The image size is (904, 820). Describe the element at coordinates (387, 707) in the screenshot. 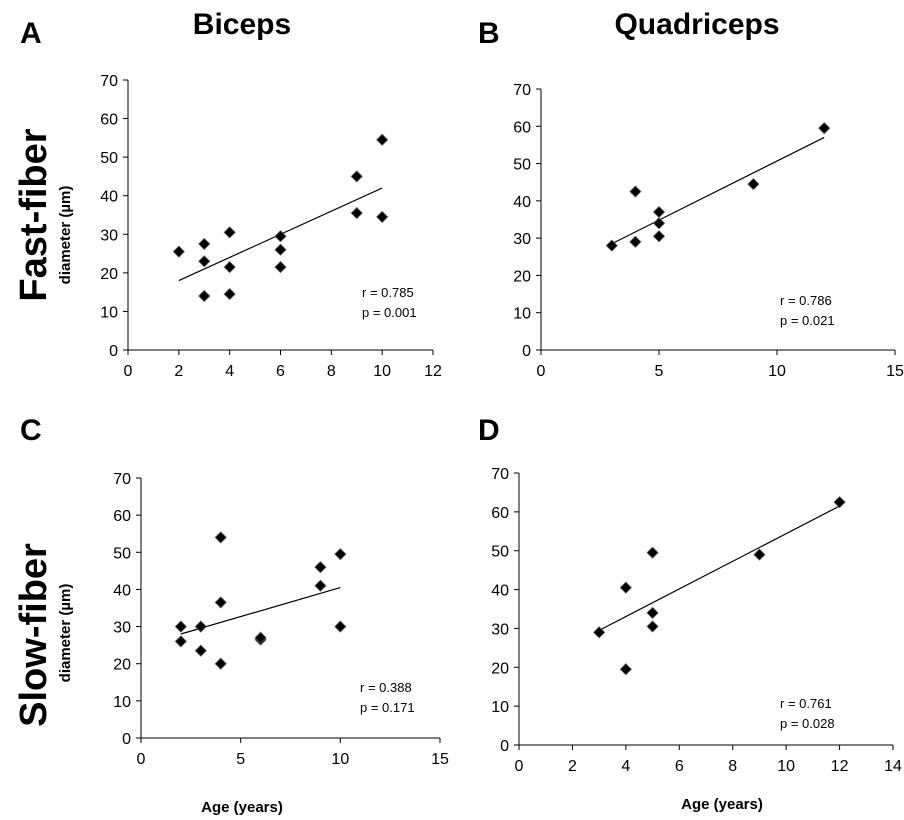

I see `p-value: p = 0.171` at that location.